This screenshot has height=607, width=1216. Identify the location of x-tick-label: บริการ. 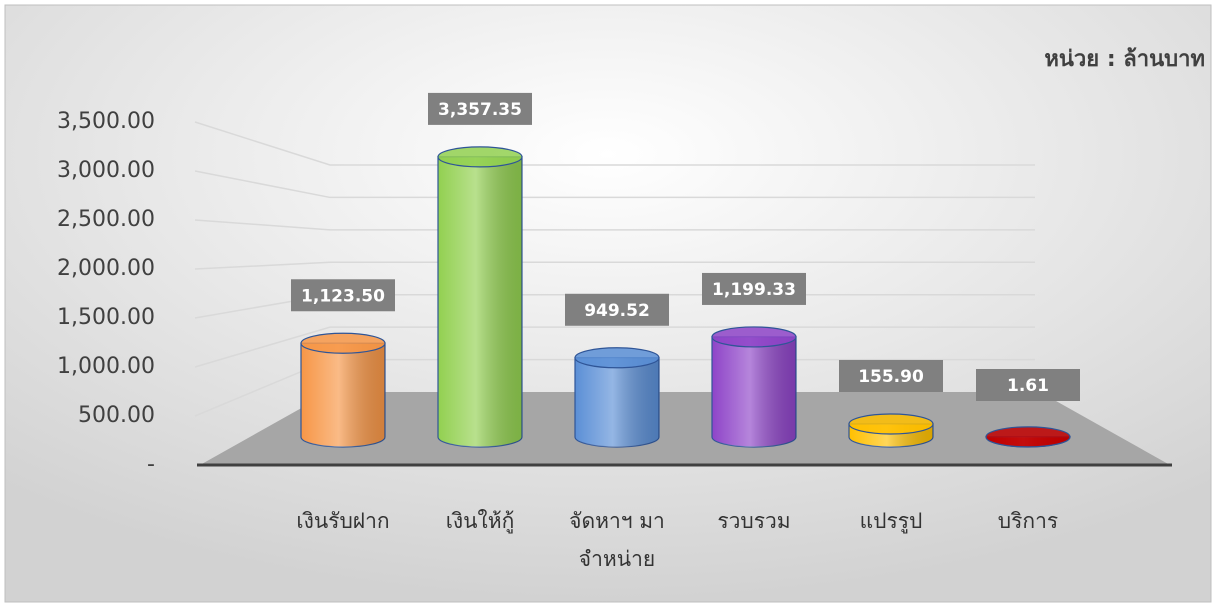
(1028, 521).